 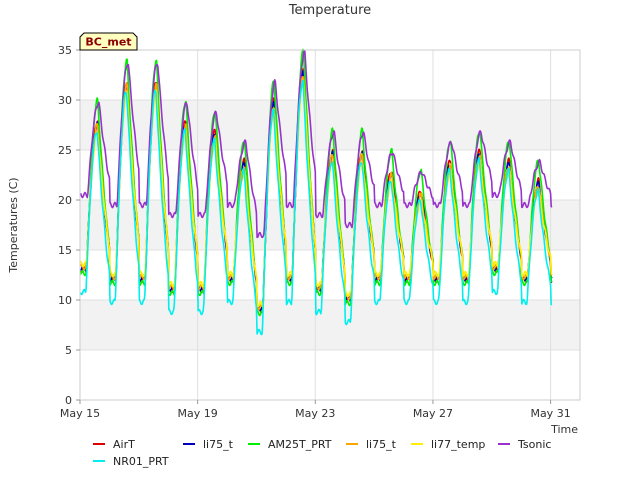 I want to click on x-tick-label: May 19, so click(x=198, y=413).